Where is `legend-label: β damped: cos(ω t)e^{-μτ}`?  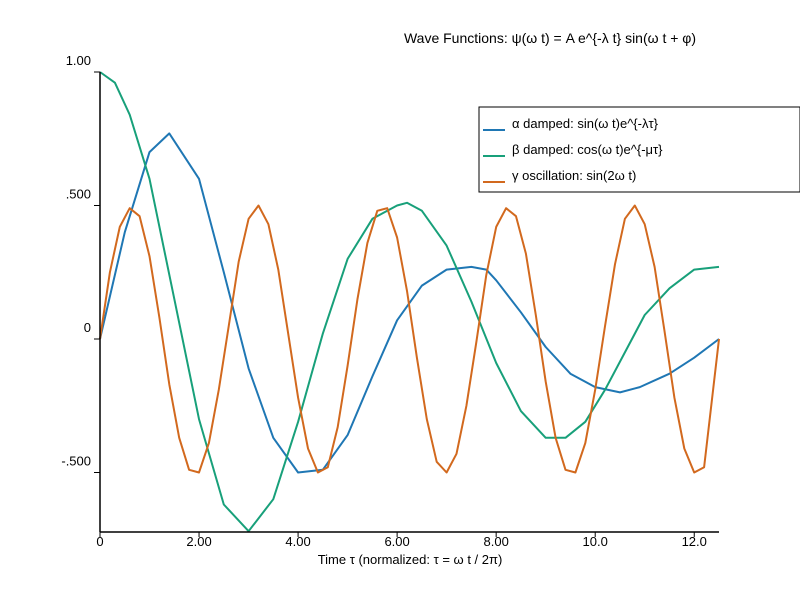
legend-label: β damped: cos(ω t)e^{-μτ} is located at coordinates (587, 149).